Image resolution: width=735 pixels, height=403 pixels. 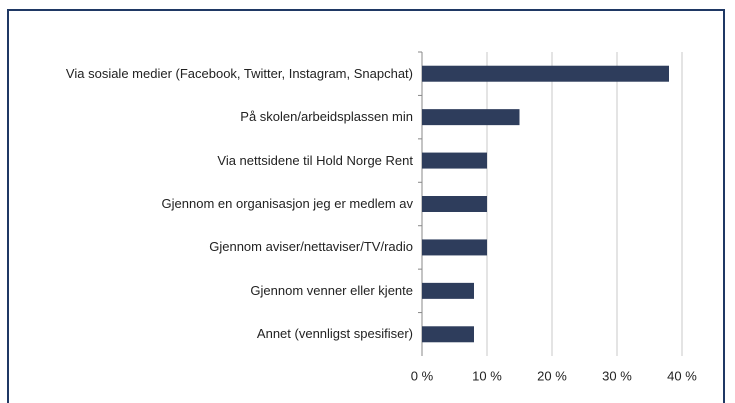 What do you see at coordinates (552, 375) in the screenshot?
I see `x-tick-label: 20 %` at bounding box center [552, 375].